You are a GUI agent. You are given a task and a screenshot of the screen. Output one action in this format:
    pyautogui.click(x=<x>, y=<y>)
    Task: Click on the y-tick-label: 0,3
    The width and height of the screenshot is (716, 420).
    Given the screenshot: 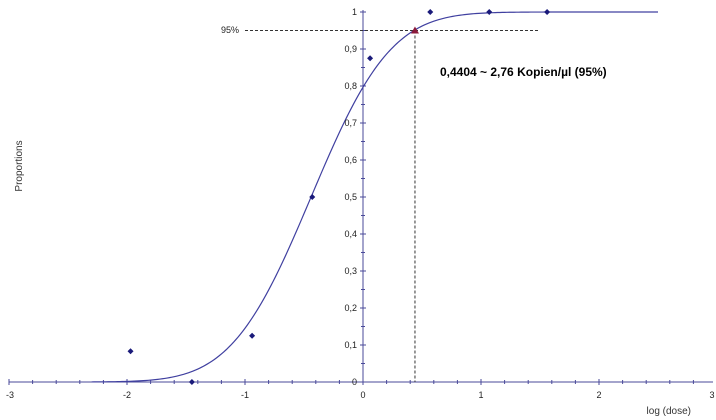 What is the action you would take?
    pyautogui.click(x=350, y=271)
    